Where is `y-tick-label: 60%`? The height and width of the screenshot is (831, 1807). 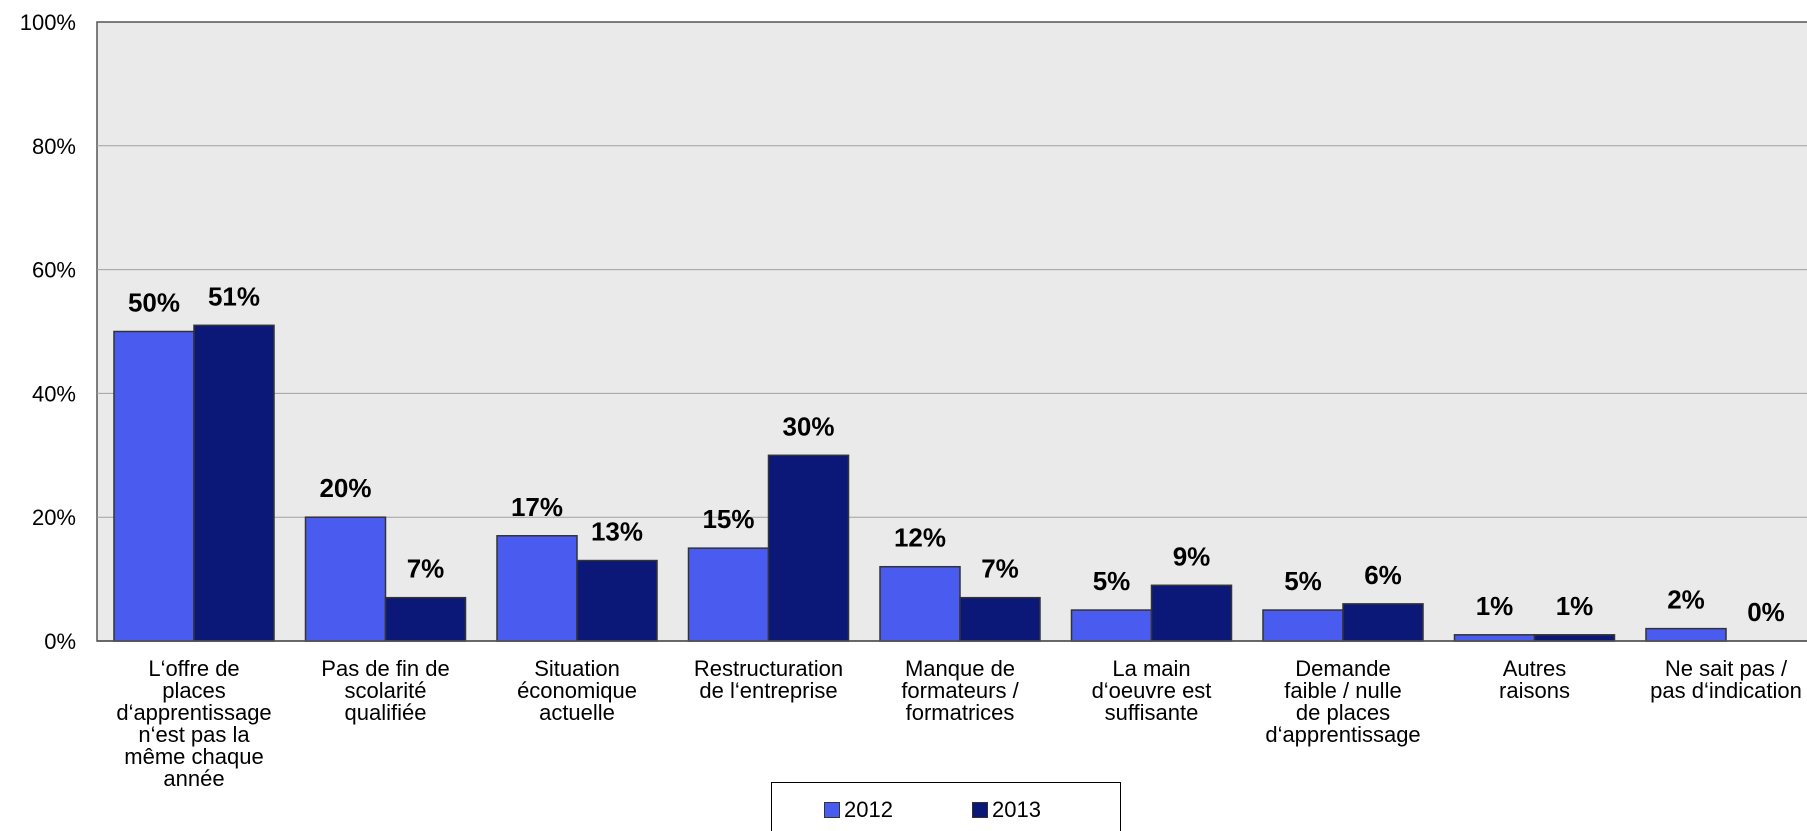
y-tick-label: 60% is located at coordinates (54, 270).